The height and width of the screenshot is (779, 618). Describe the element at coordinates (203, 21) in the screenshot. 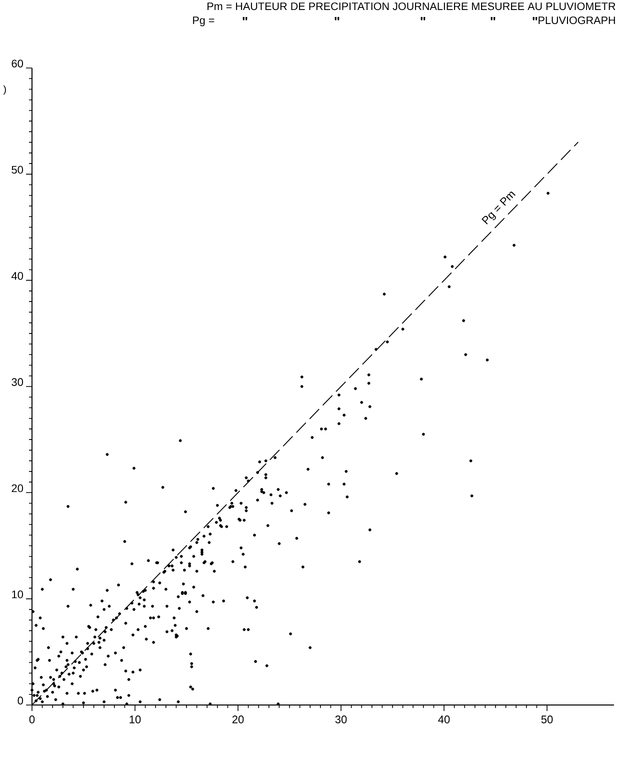

I see `text: Pg =` at that location.